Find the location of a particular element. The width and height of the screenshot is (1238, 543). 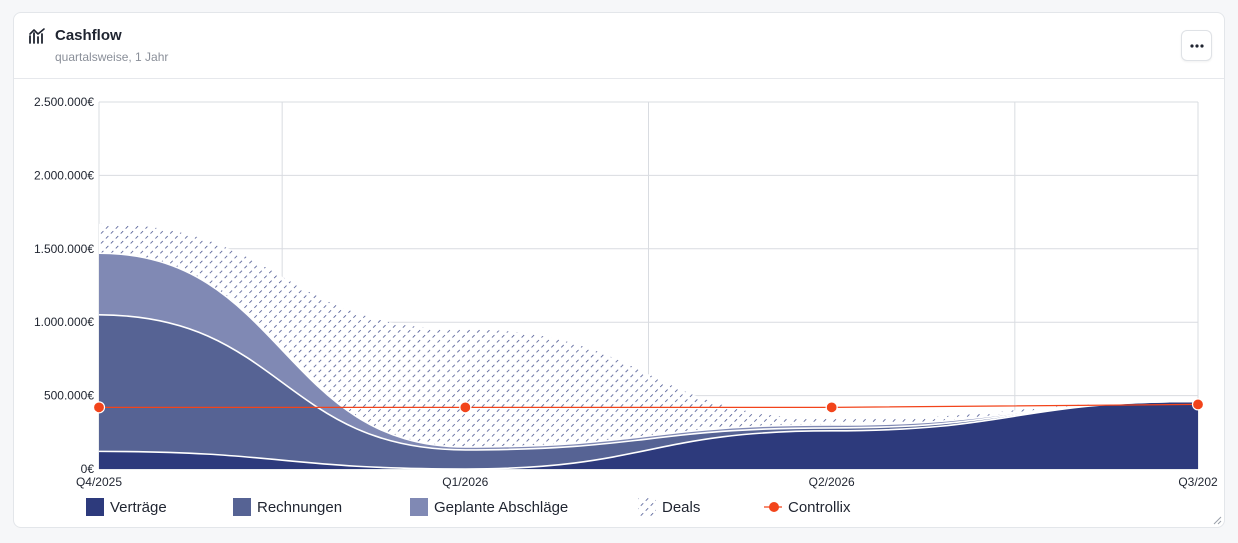

y-tick-label: 2.000.000€ is located at coordinates (64, 175).